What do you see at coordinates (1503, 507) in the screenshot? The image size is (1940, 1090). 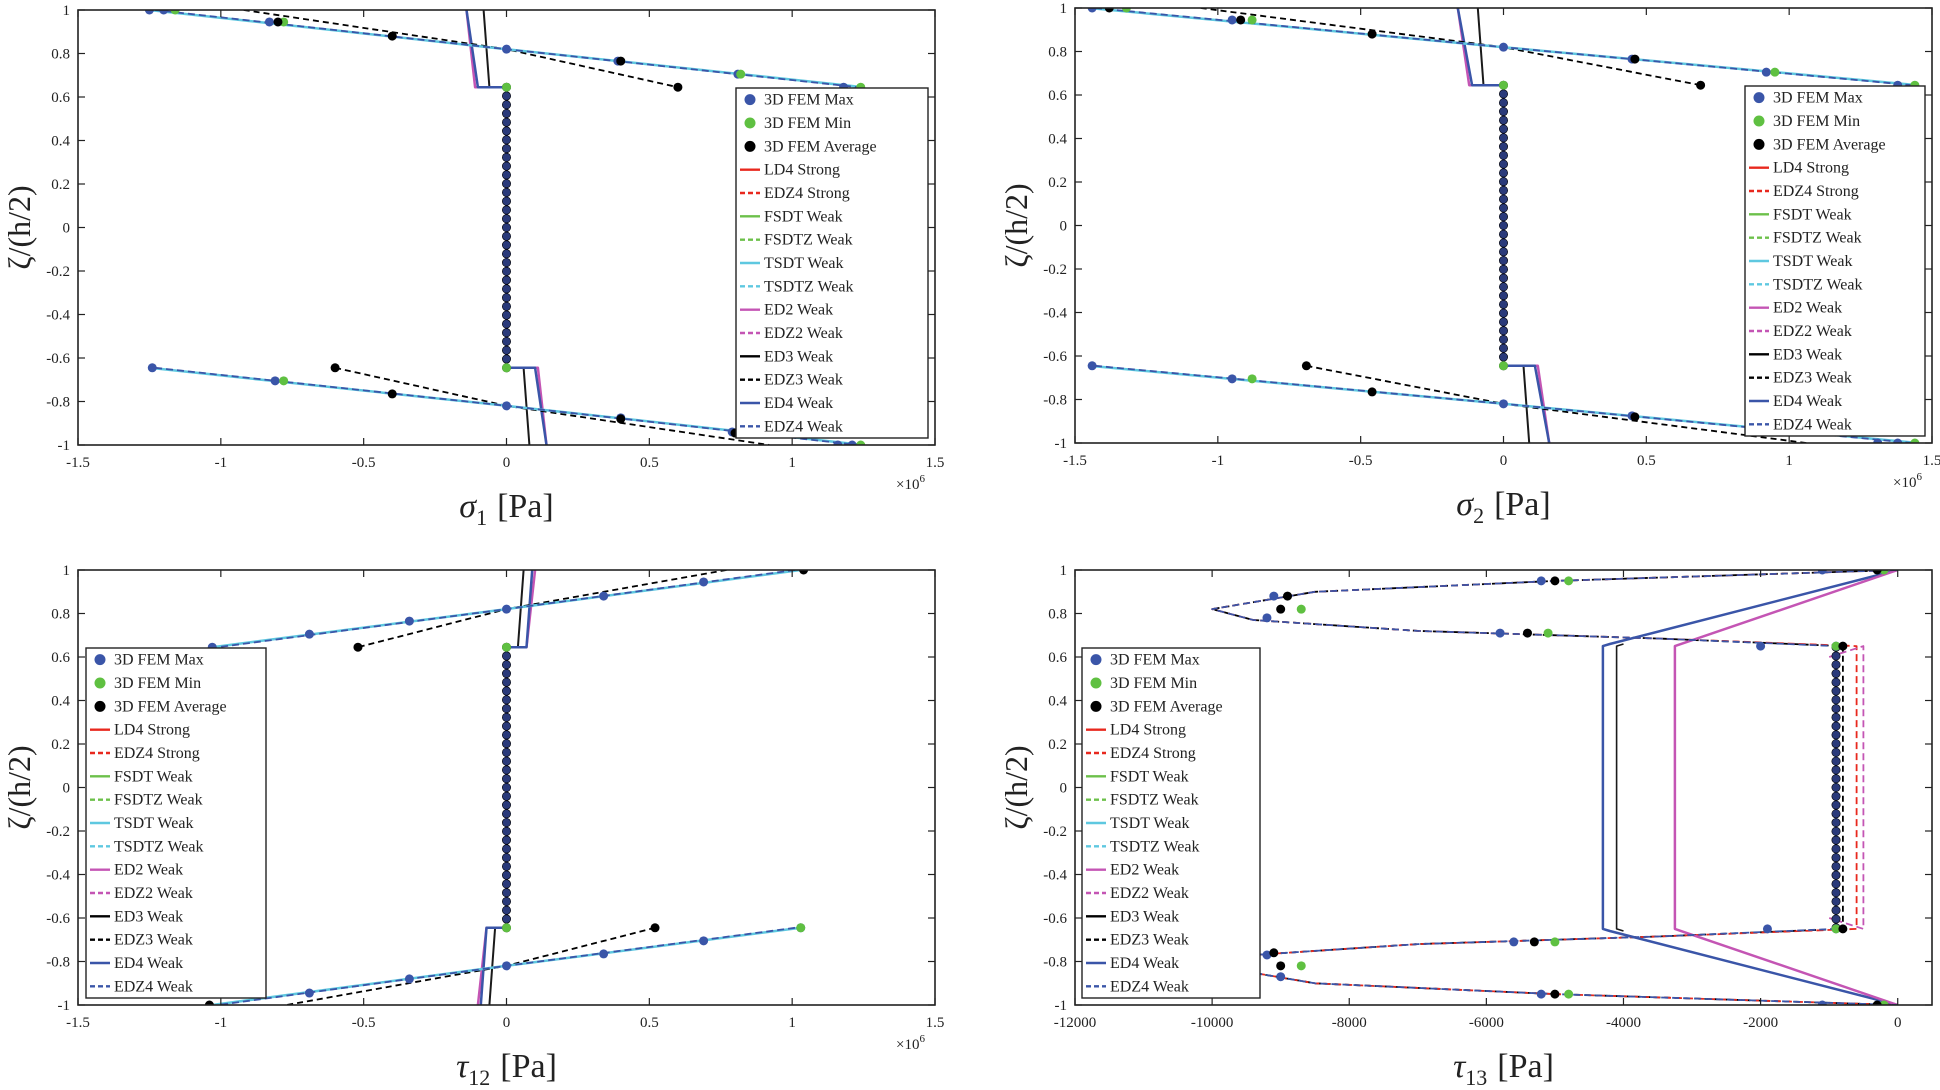 I see `x-axis-label: σ2 [Pa]` at bounding box center [1503, 507].